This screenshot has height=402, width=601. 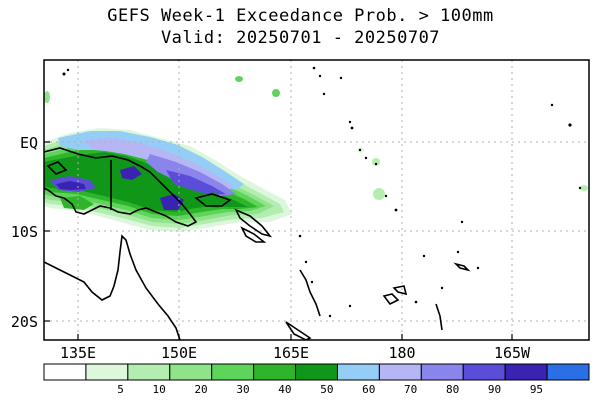 I want to click on colorbar-label-1: 5, so click(x=120, y=389).